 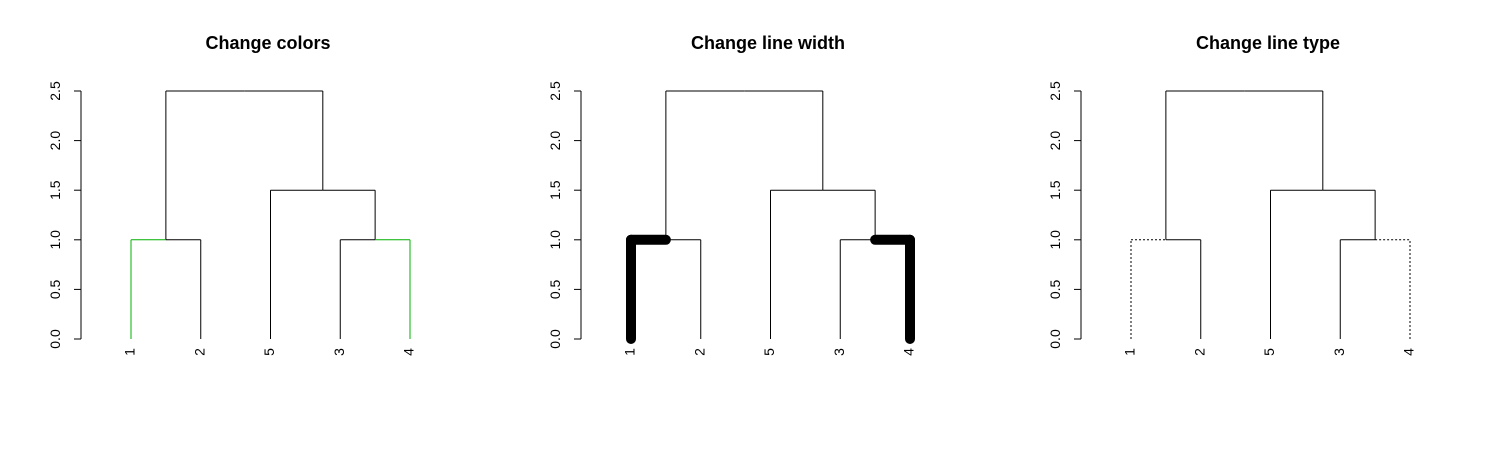 What do you see at coordinates (1268, 43) in the screenshot?
I see `panel-title: Change line type` at bounding box center [1268, 43].